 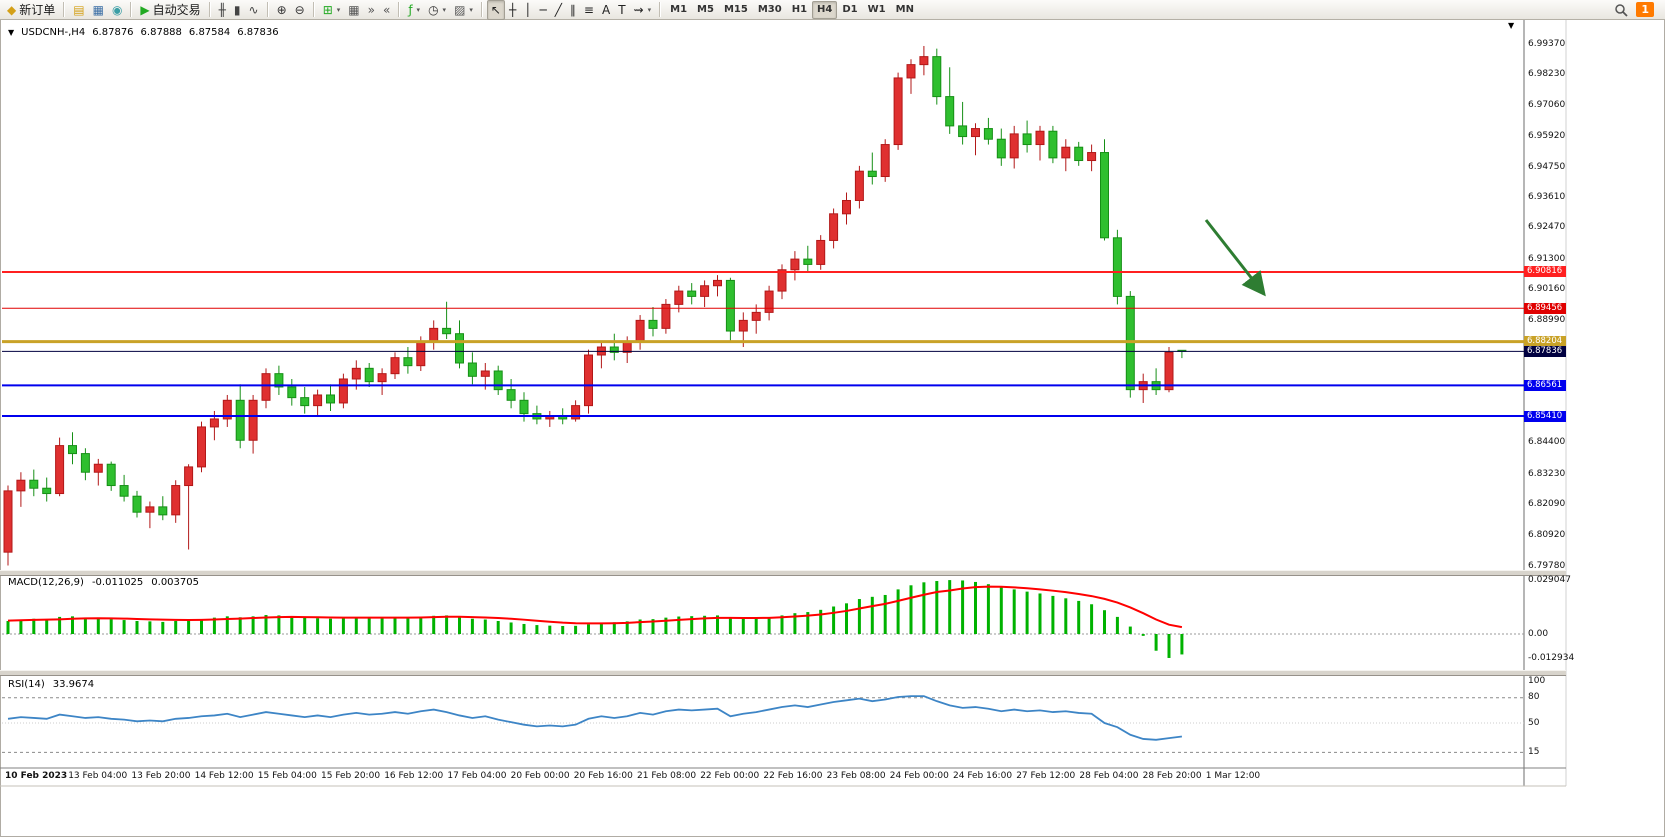 I want to click on indicators-icon: ƒ, so click(x=410, y=9).